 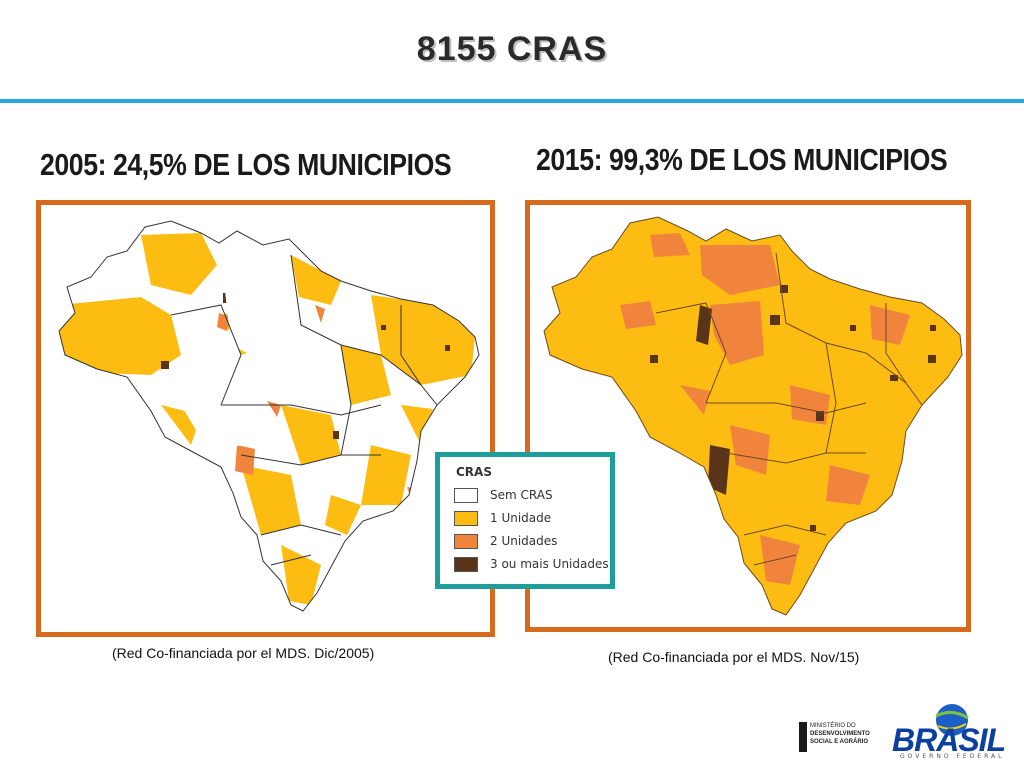 What do you see at coordinates (803, 737) in the screenshot?
I see `ministry-logo-mark` at bounding box center [803, 737].